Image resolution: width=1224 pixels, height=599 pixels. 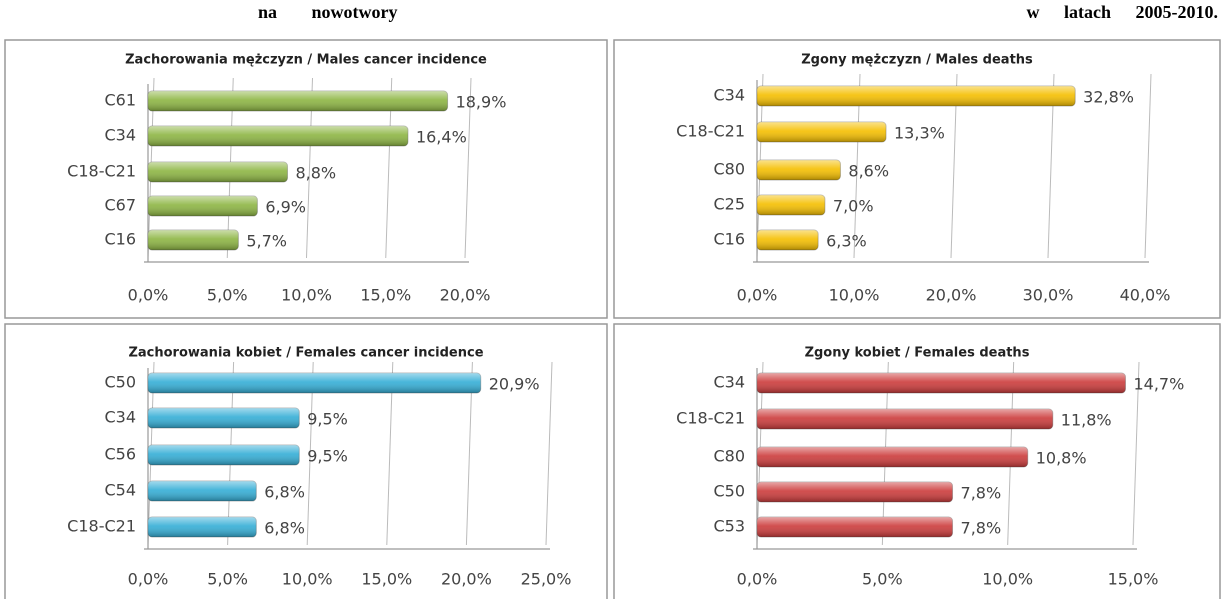 What do you see at coordinates (120, 205) in the screenshot?
I see `category-label: C67` at bounding box center [120, 205].